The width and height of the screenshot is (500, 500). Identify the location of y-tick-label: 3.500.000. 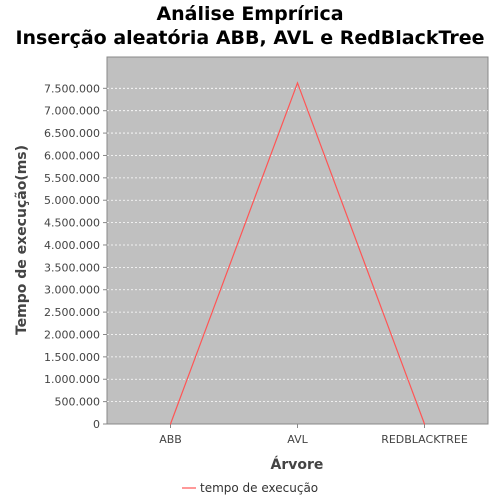
(72, 267).